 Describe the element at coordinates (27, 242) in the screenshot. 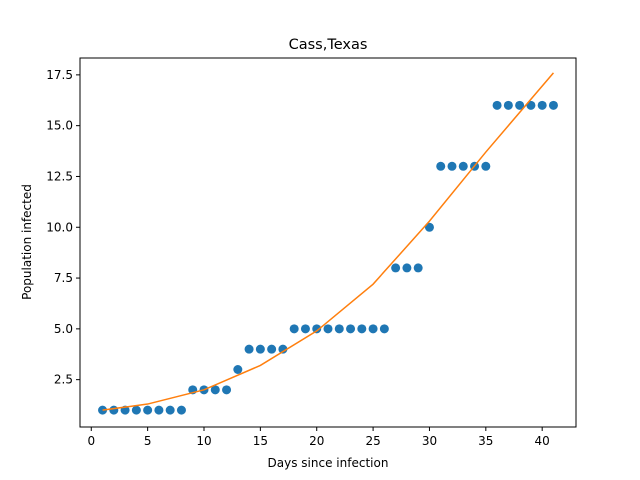

I see `y-axis-label: Population infected` at that location.